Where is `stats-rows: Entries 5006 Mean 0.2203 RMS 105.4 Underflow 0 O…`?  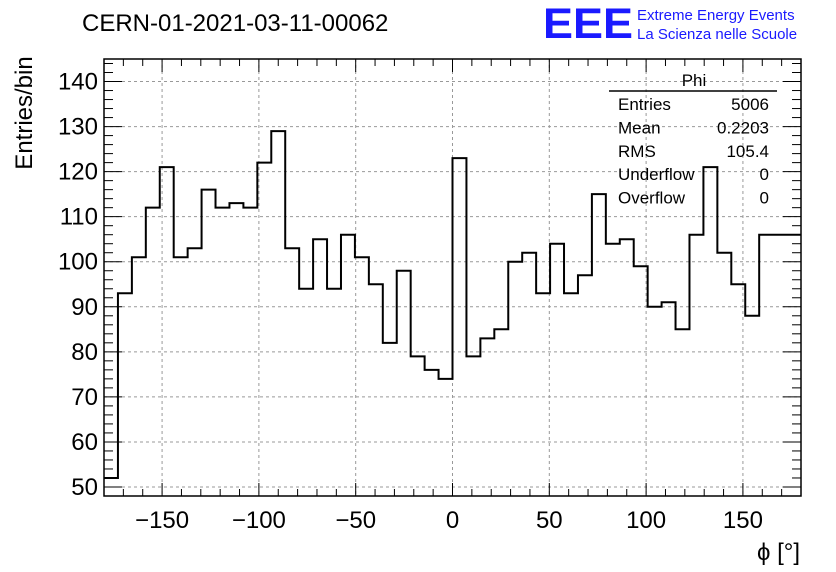
stats-rows: Entries 5006 Mean 0.2203 RMS 105.4 Underflow 0 O… is located at coordinates (693, 151).